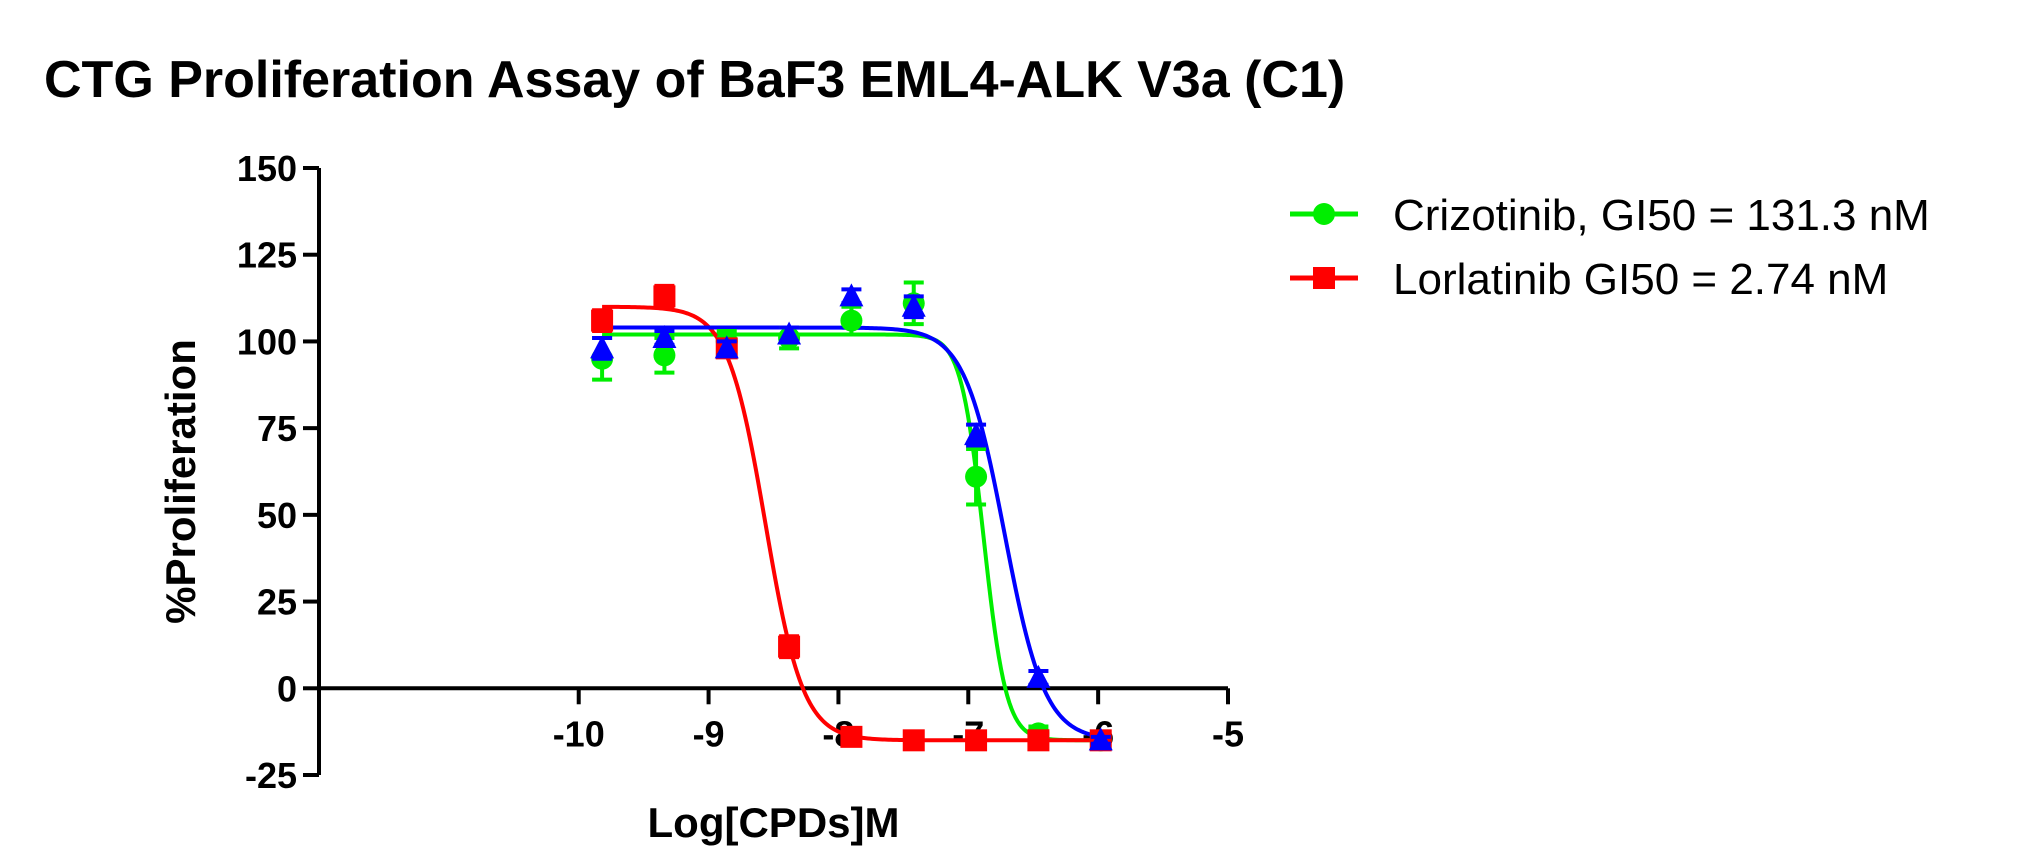  What do you see at coordinates (579, 733) in the screenshot?
I see `x-tick-label: -10` at bounding box center [579, 733].